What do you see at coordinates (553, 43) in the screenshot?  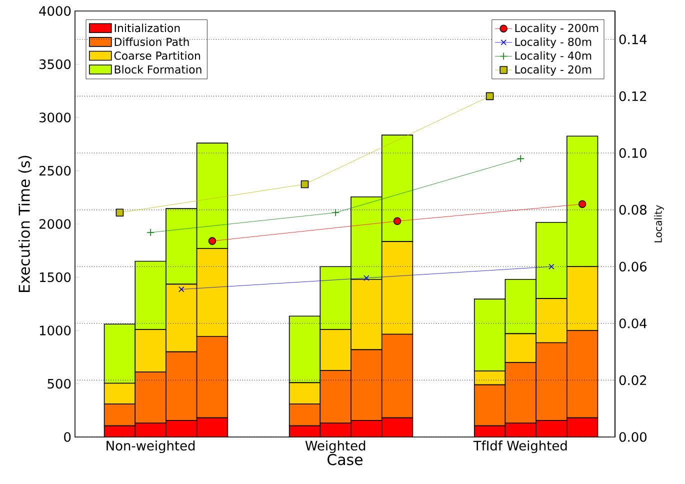 I see `legend-label: Locality - 80m` at bounding box center [553, 43].